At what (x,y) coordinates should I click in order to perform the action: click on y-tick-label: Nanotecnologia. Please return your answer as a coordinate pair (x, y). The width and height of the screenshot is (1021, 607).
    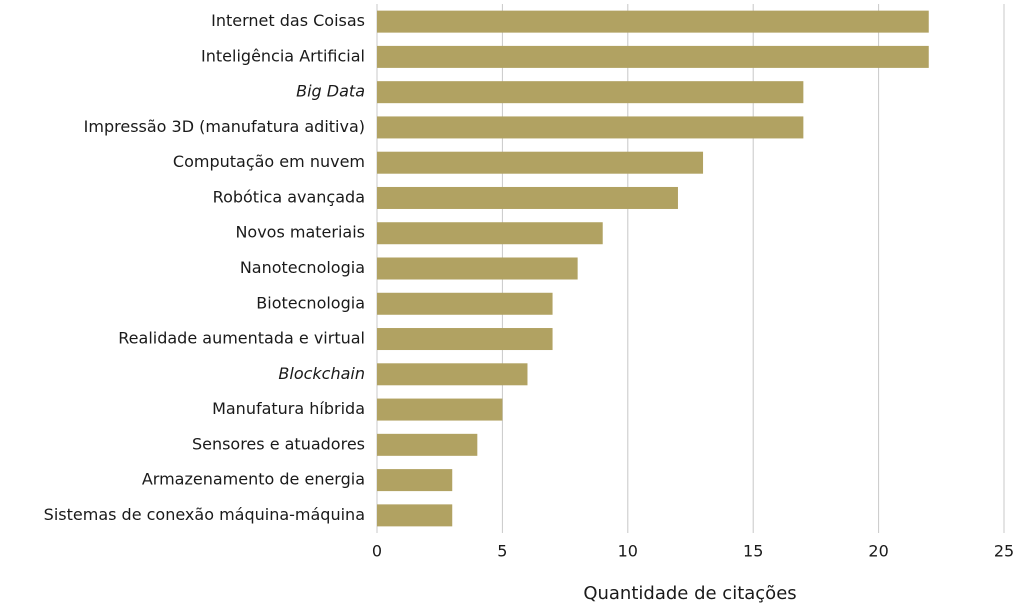
    Looking at the image, I should click on (302, 267).